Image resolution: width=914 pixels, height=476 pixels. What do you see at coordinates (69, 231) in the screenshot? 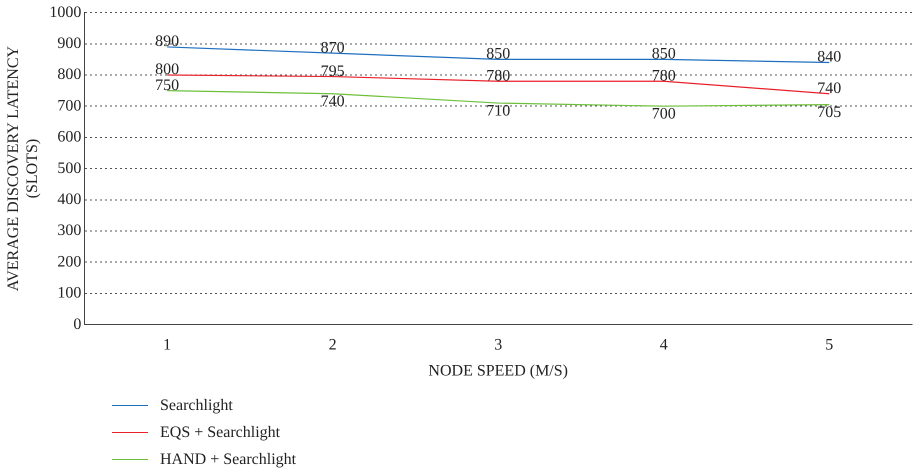
I see `y-tick-label: 300` at bounding box center [69, 231].